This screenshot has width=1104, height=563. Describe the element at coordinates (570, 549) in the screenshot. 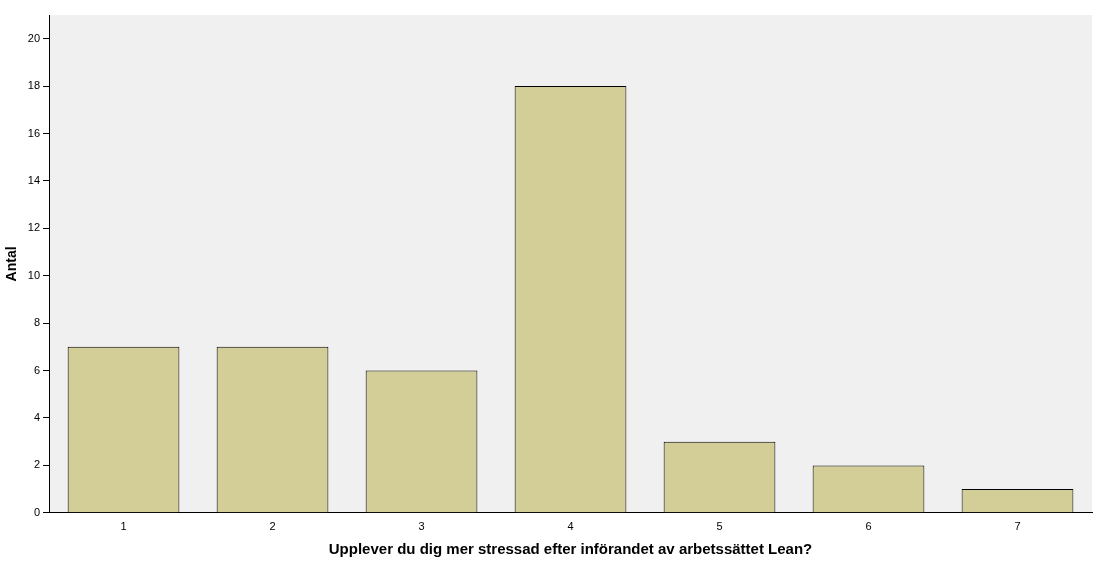

I see `x-axis-title: Upplever du dig mer stressad efter införandet av arbetssättet Lean?` at that location.